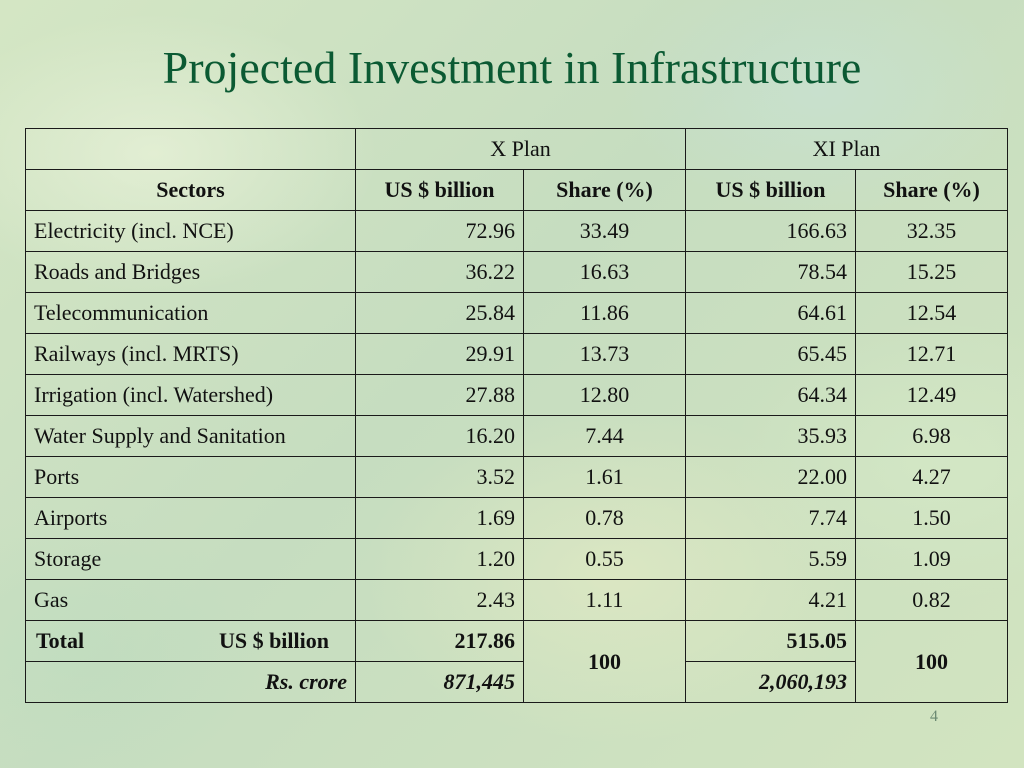 The height and width of the screenshot is (768, 1024). I want to click on total-xi-rs: 2,060,193, so click(770, 682).